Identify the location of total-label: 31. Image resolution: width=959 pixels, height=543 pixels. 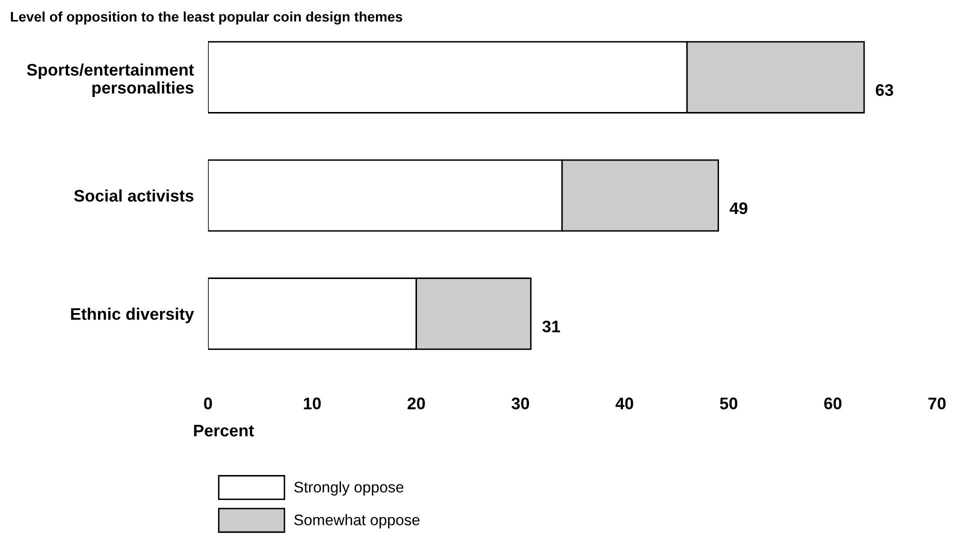
(551, 326).